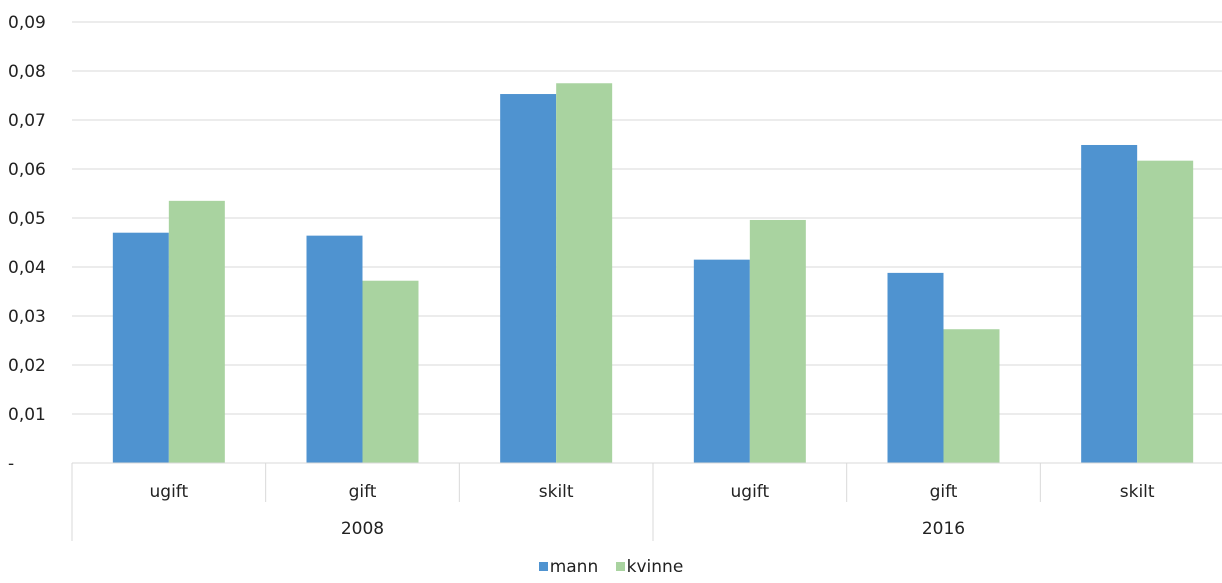 Image resolution: width=1222 pixels, height=583 pixels. I want to click on y-tick-label: 0,01, so click(27, 415).